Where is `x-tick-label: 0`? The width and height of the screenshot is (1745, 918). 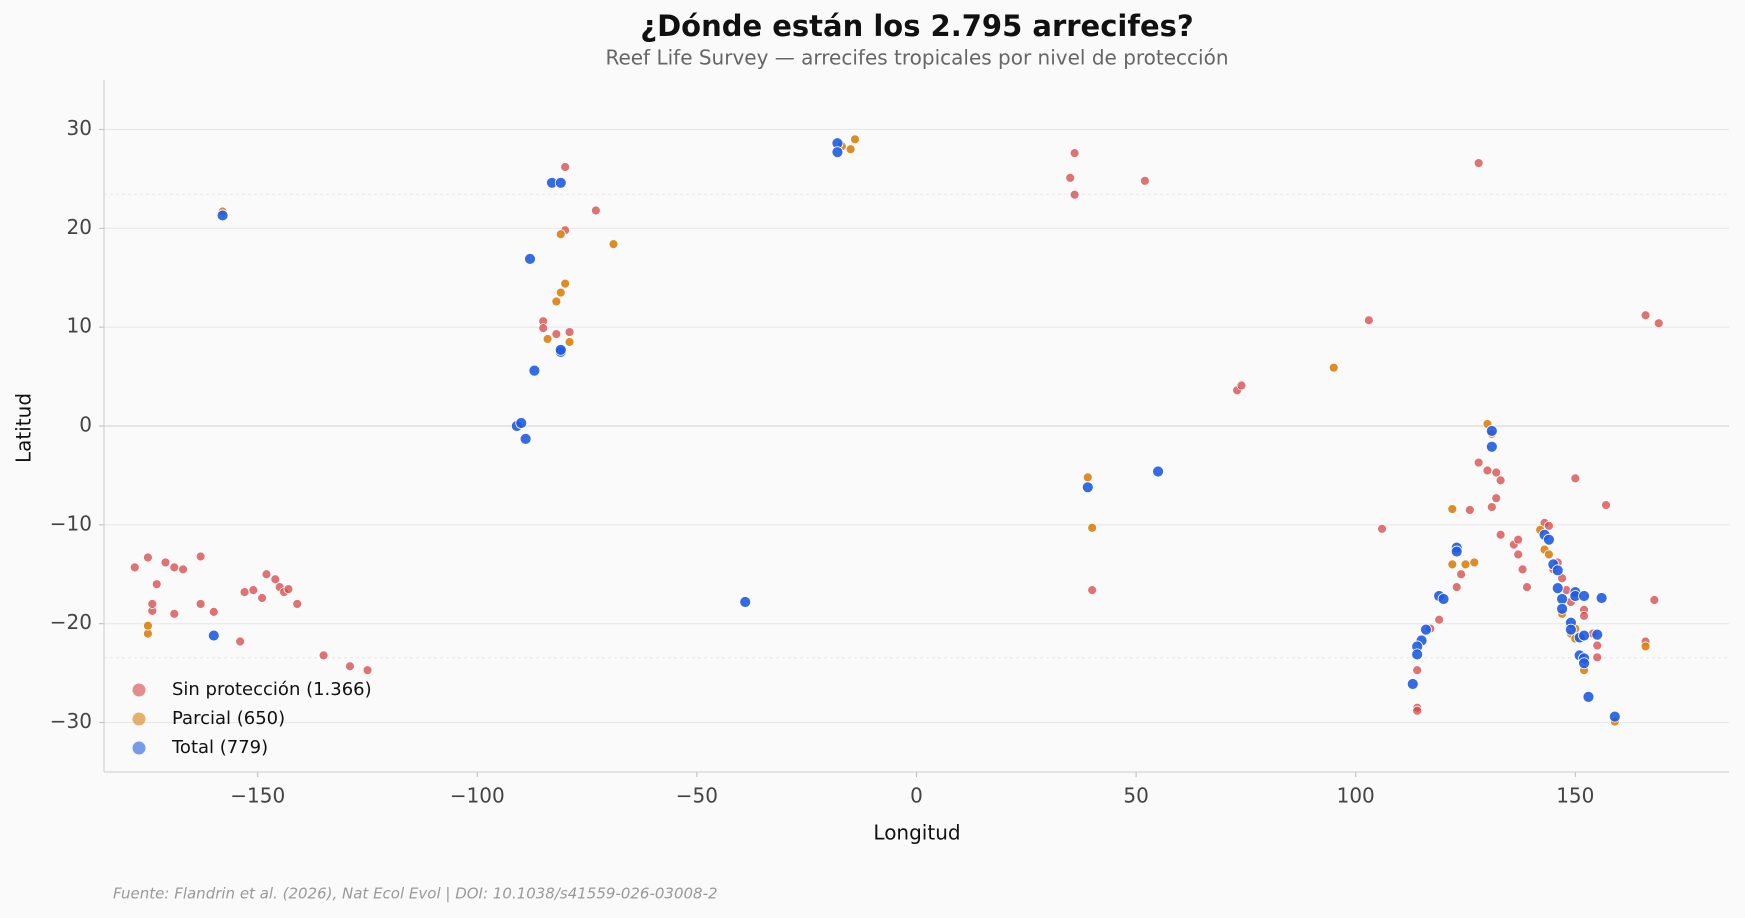 x-tick-label: 0 is located at coordinates (916, 796).